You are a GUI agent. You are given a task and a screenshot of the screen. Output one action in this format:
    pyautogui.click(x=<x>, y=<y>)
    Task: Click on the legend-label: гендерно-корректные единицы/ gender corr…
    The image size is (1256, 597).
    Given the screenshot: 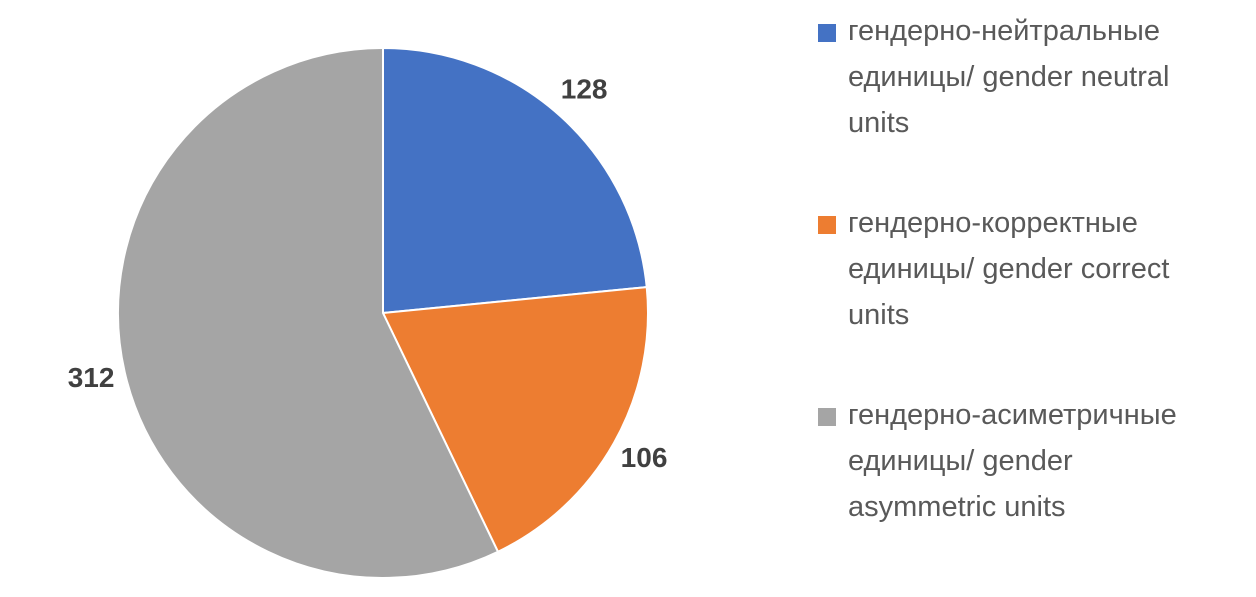 What is the action you would take?
    pyautogui.click(x=1009, y=269)
    